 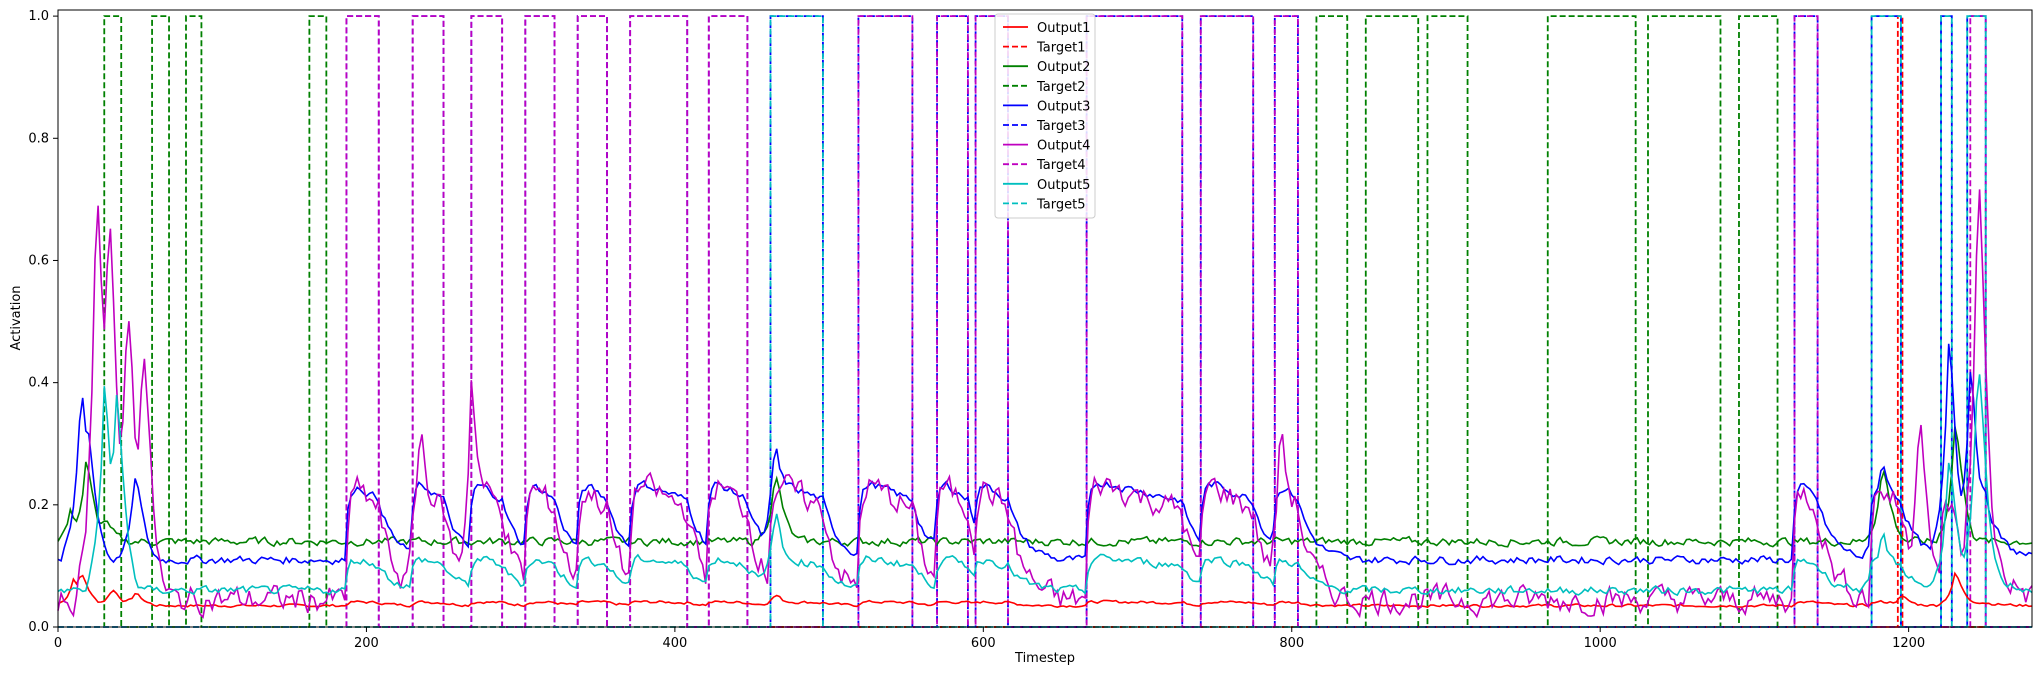 I want to click on x-axis: 0 200 400 600 800 1000 1200, so click(x=989, y=639).